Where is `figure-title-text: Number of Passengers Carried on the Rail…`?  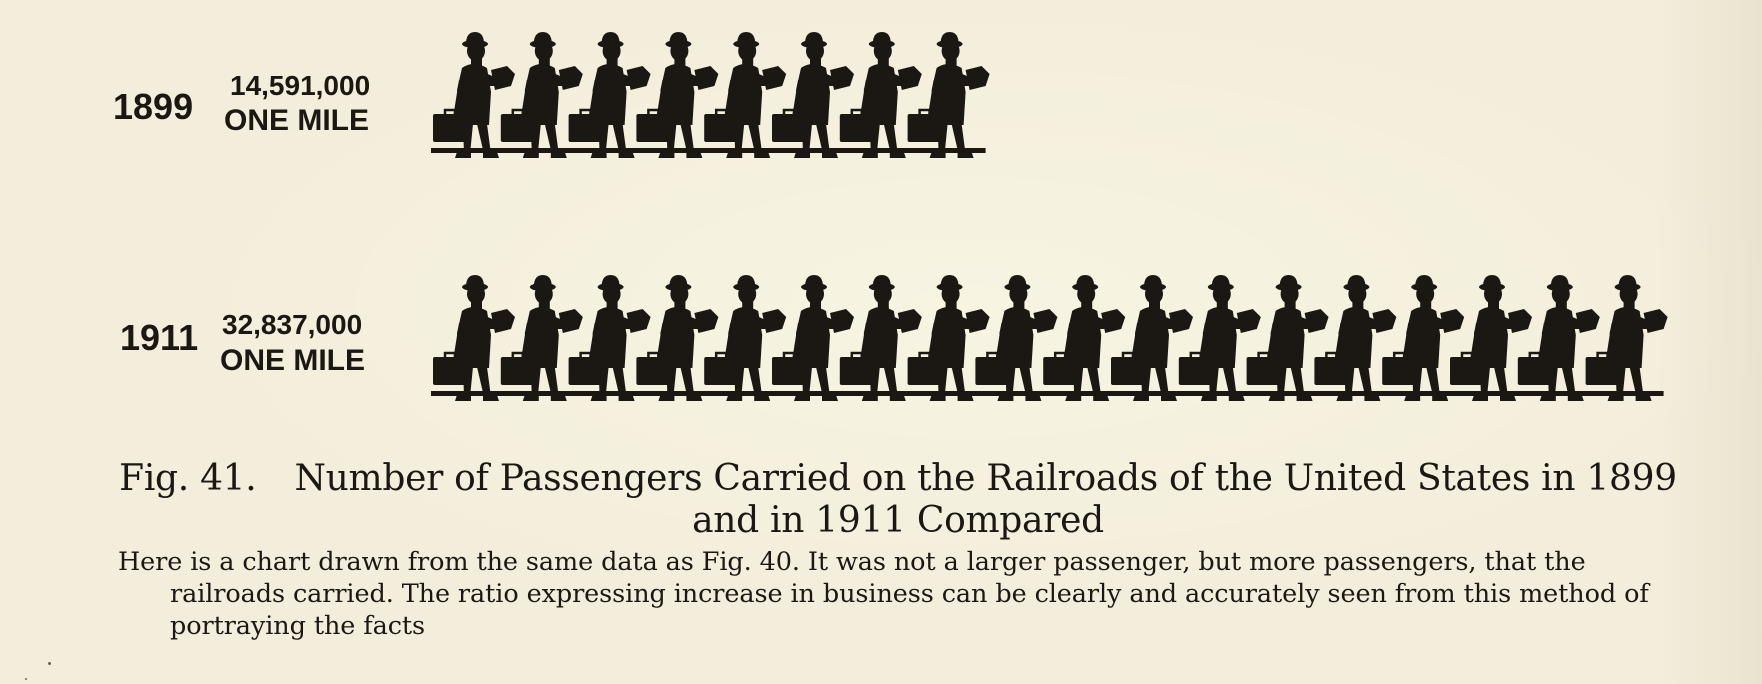 figure-title-text: Number of Passengers Carried on the Rail… is located at coordinates (985, 499).